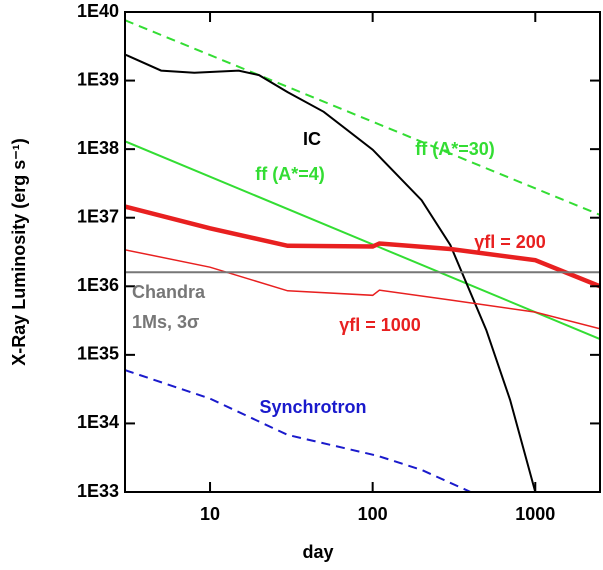 This screenshot has height=570, width=603. Describe the element at coordinates (312, 407) in the screenshot. I see `series-label: Synchrotron` at that location.